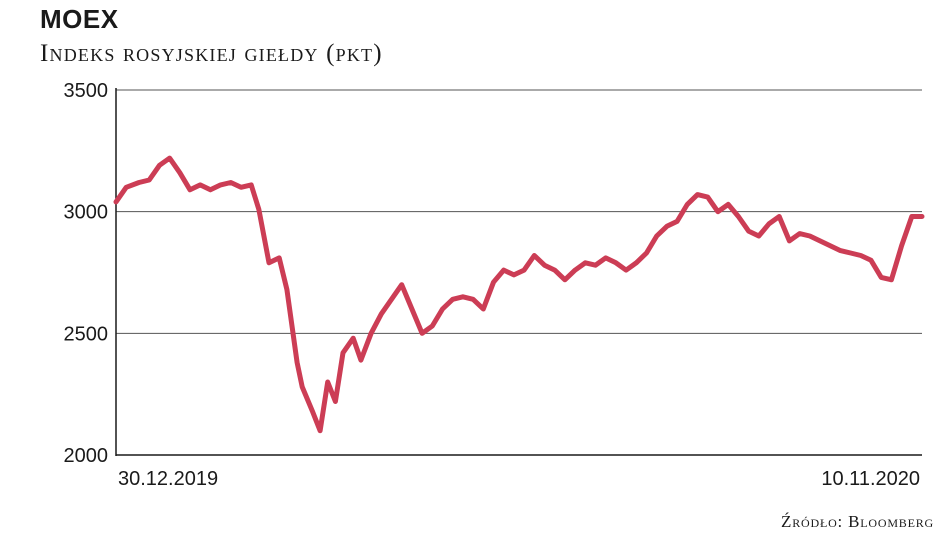 This screenshot has height=536, width=948. Describe the element at coordinates (79, 19) in the screenshot. I see `chart-title: MOEX` at that location.